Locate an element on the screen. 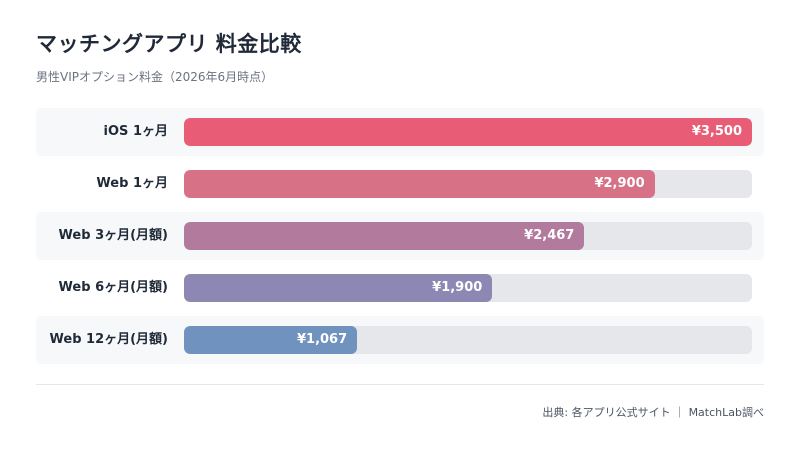  bar: ¥3,500 is located at coordinates (468, 132).